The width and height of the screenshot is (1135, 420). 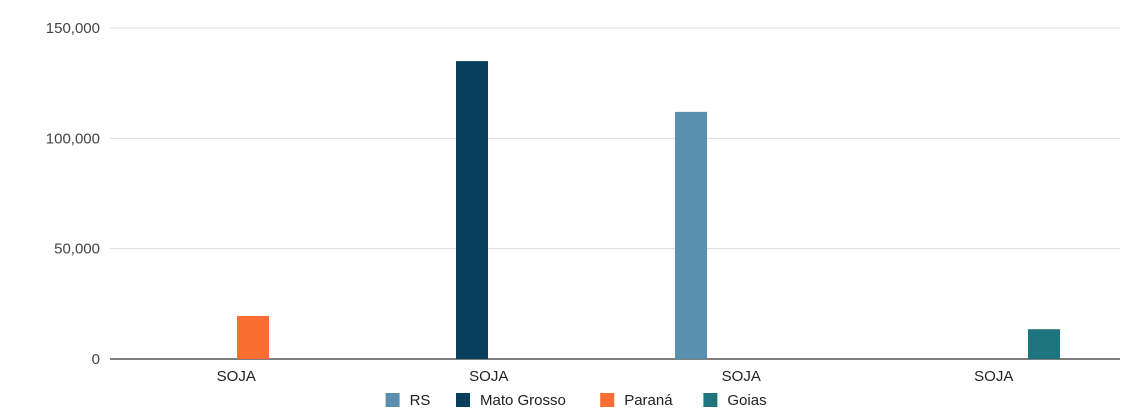 I want to click on y-tick-label: 0, so click(x=96, y=359).